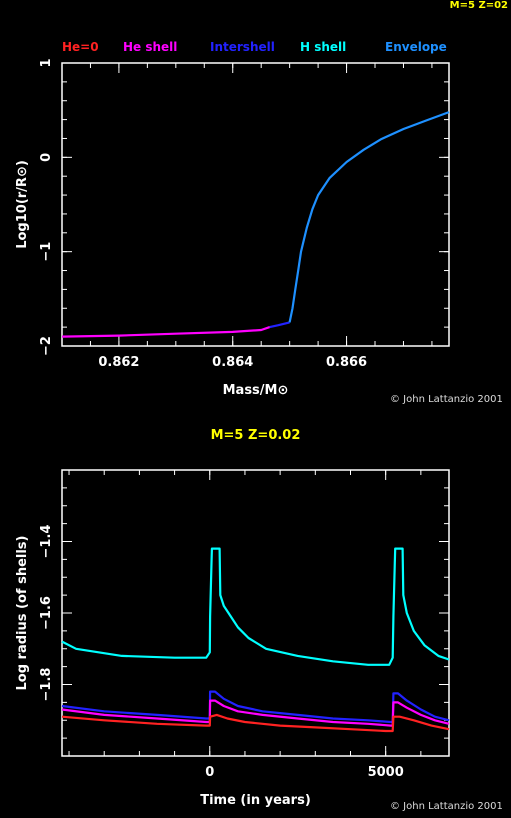 This screenshot has width=511, height=818. What do you see at coordinates (446, 399) in the screenshot?
I see `copyright-top: © John Lattanzio 2001` at bounding box center [446, 399].